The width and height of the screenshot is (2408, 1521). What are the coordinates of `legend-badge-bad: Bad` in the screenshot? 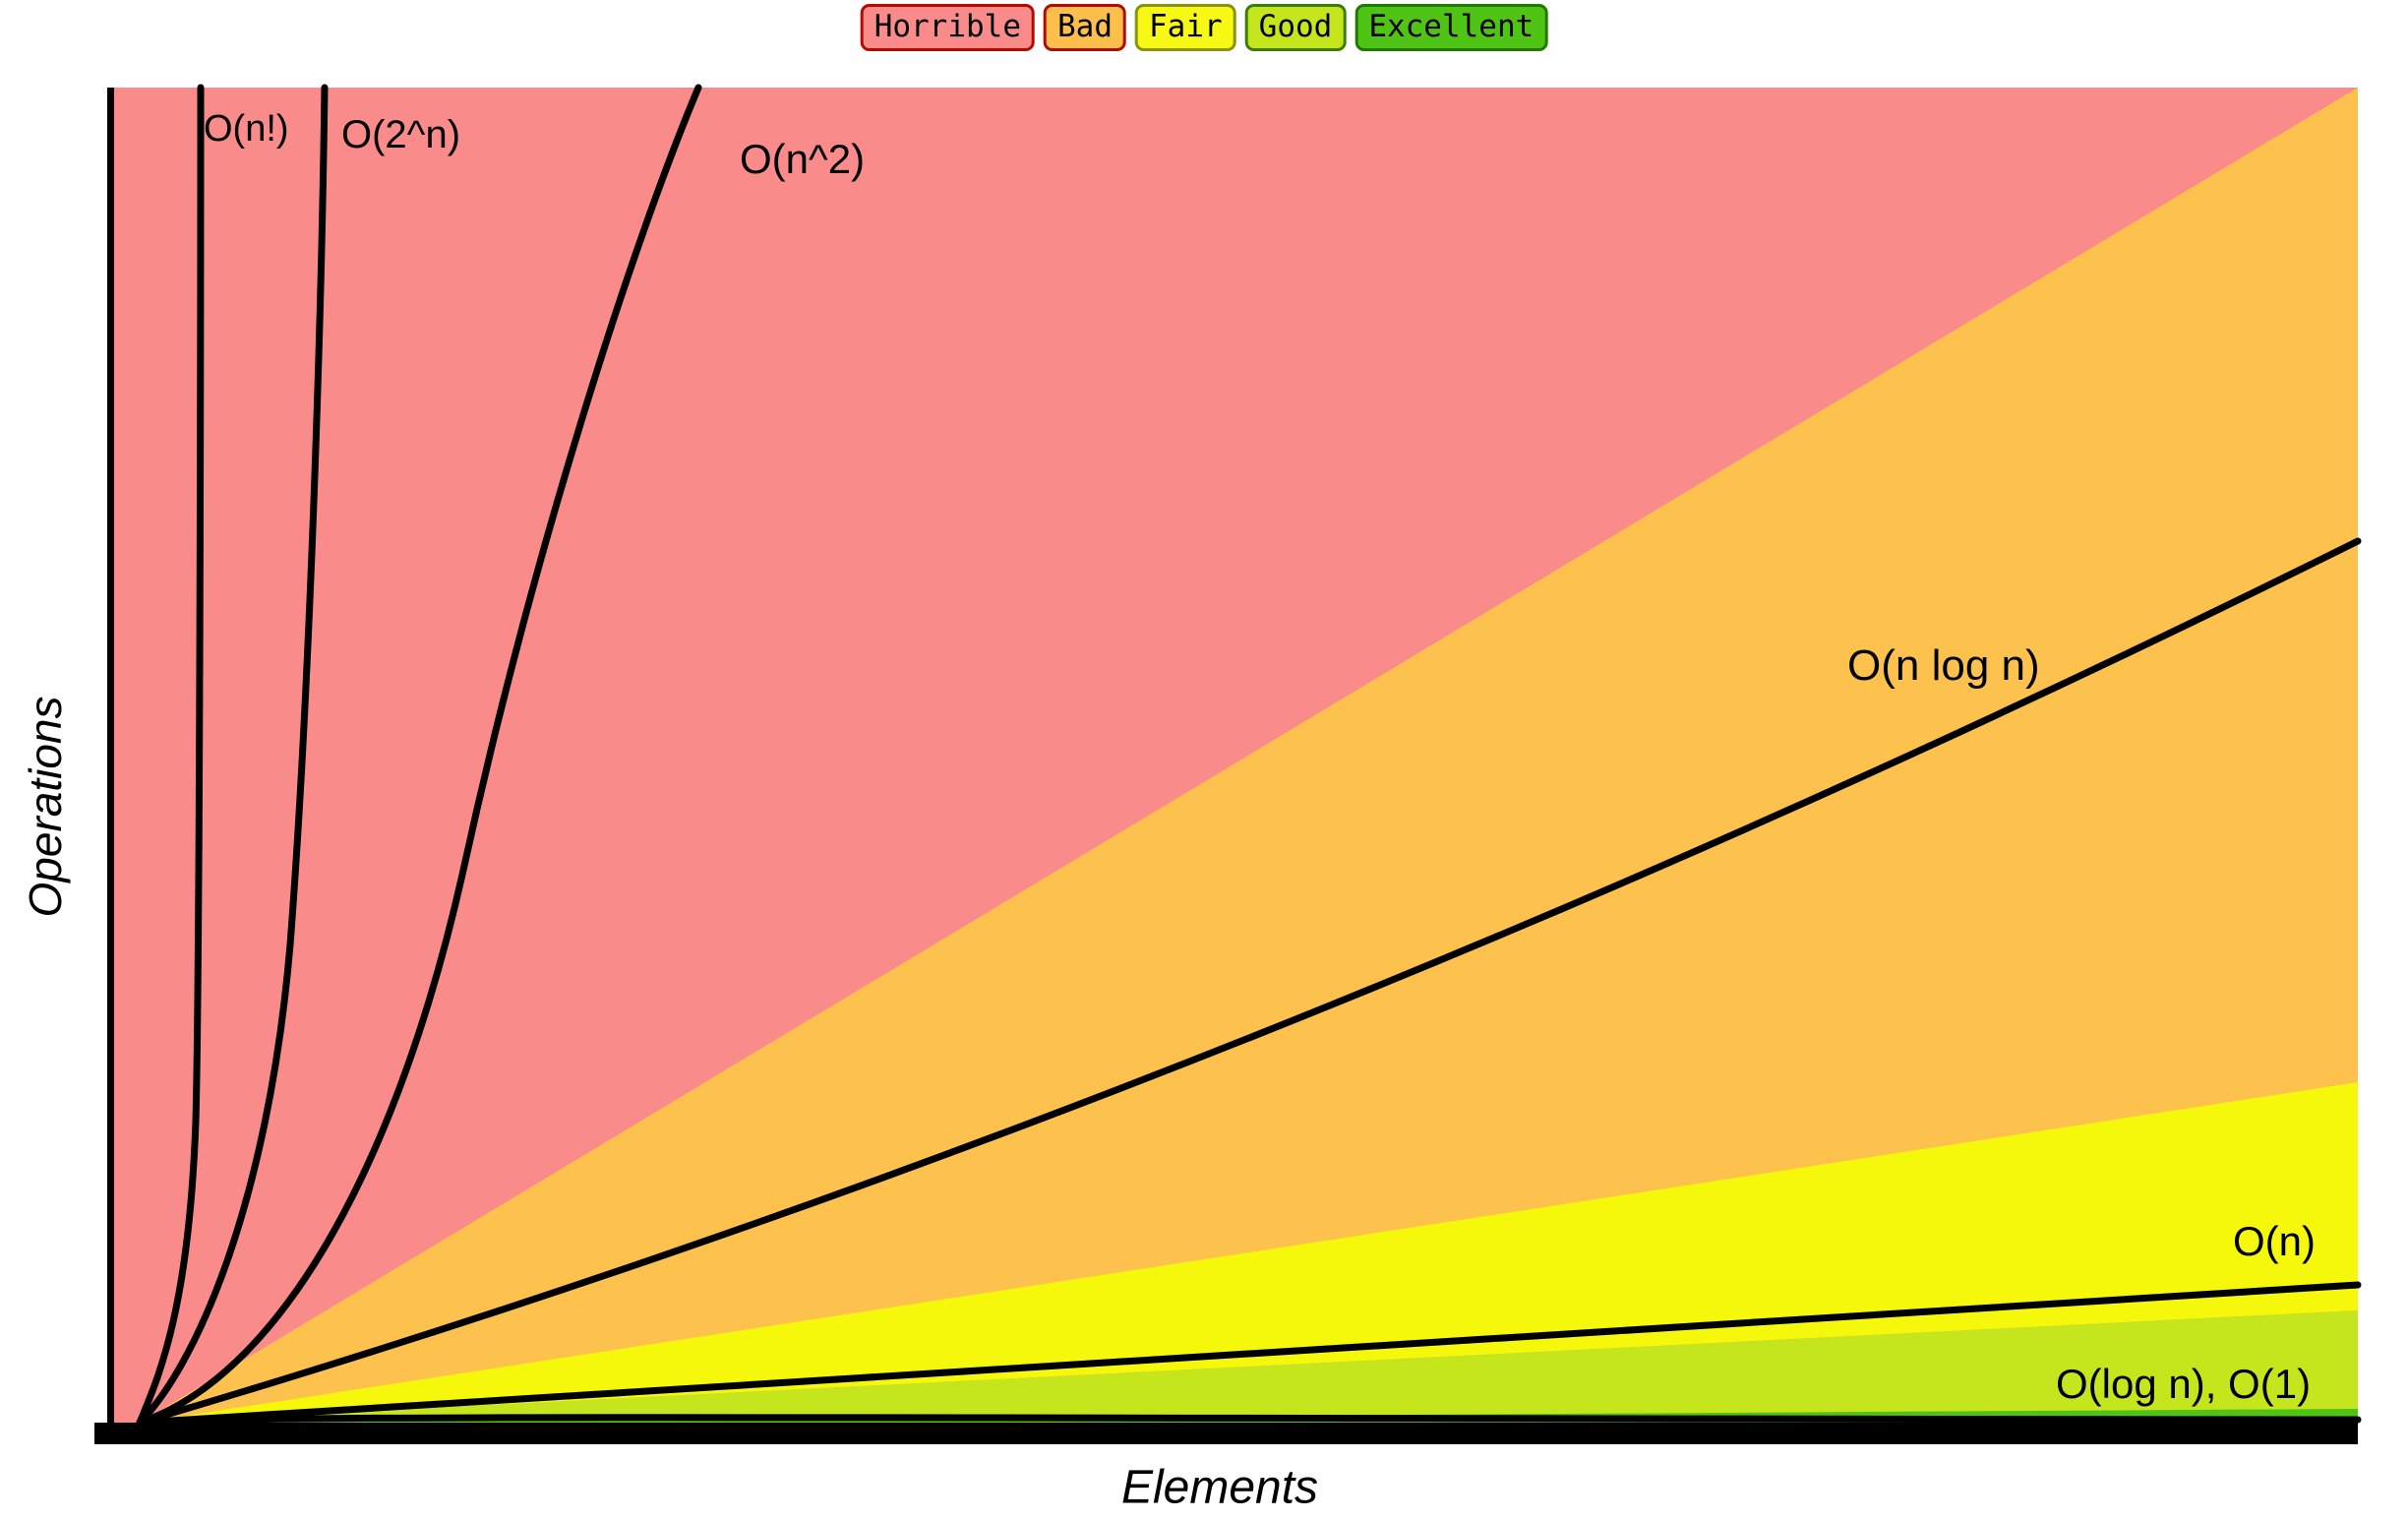 It's located at (1085, 27).